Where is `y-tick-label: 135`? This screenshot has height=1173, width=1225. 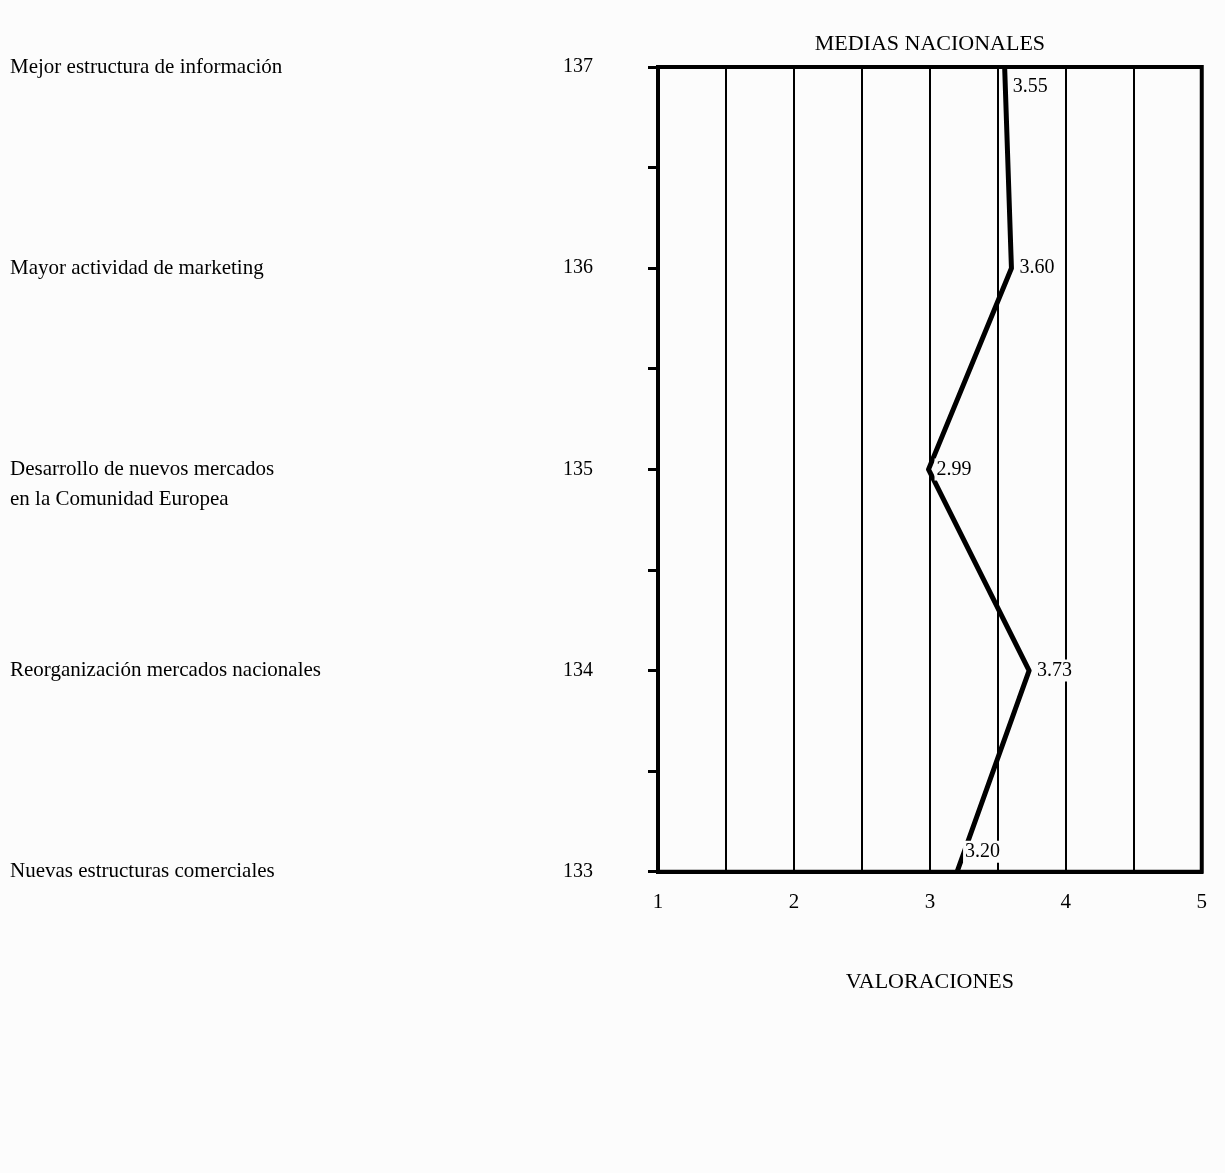 y-tick-label: 135 is located at coordinates (578, 467).